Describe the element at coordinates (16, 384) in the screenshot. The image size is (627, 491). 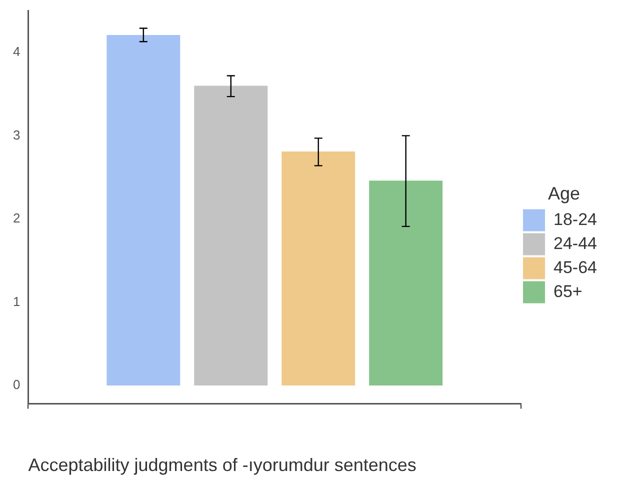
I see `y-tick-label: 0` at that location.